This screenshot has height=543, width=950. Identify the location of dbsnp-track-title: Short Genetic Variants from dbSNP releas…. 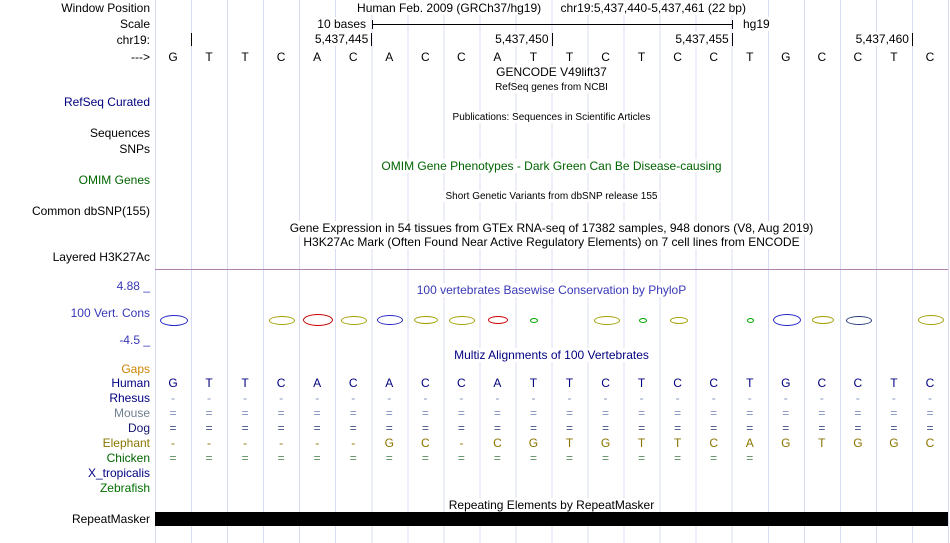
(551, 197).